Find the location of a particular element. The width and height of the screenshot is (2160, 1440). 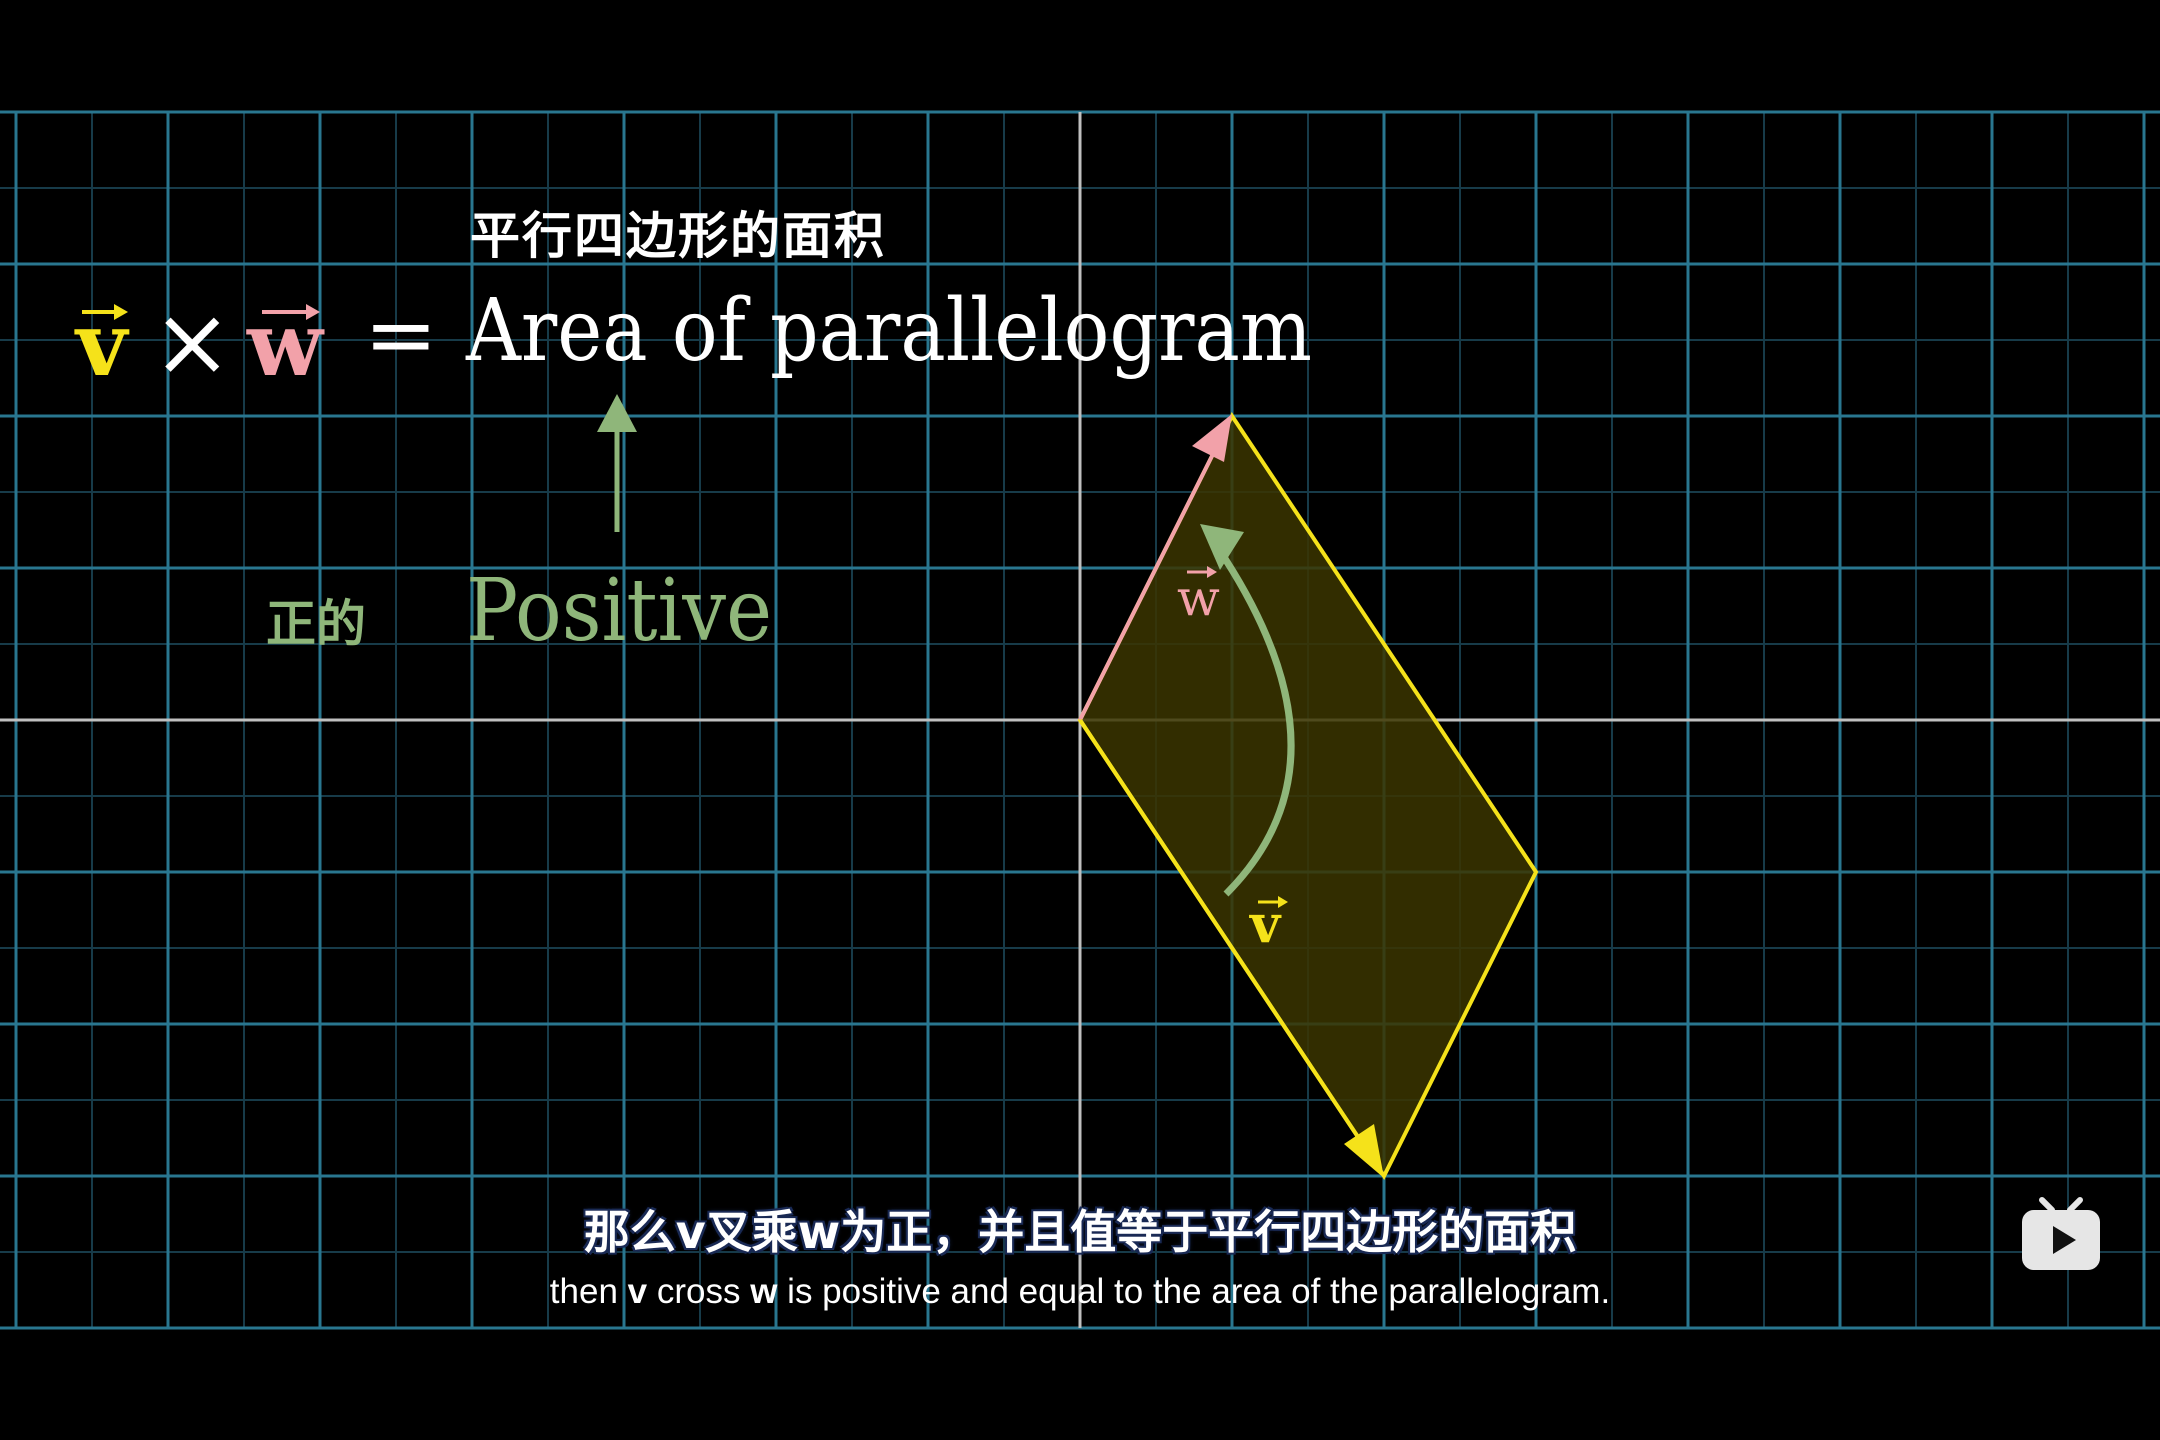

formula-rhs-text: Area of parallelogram is located at coordinates (888, 331).